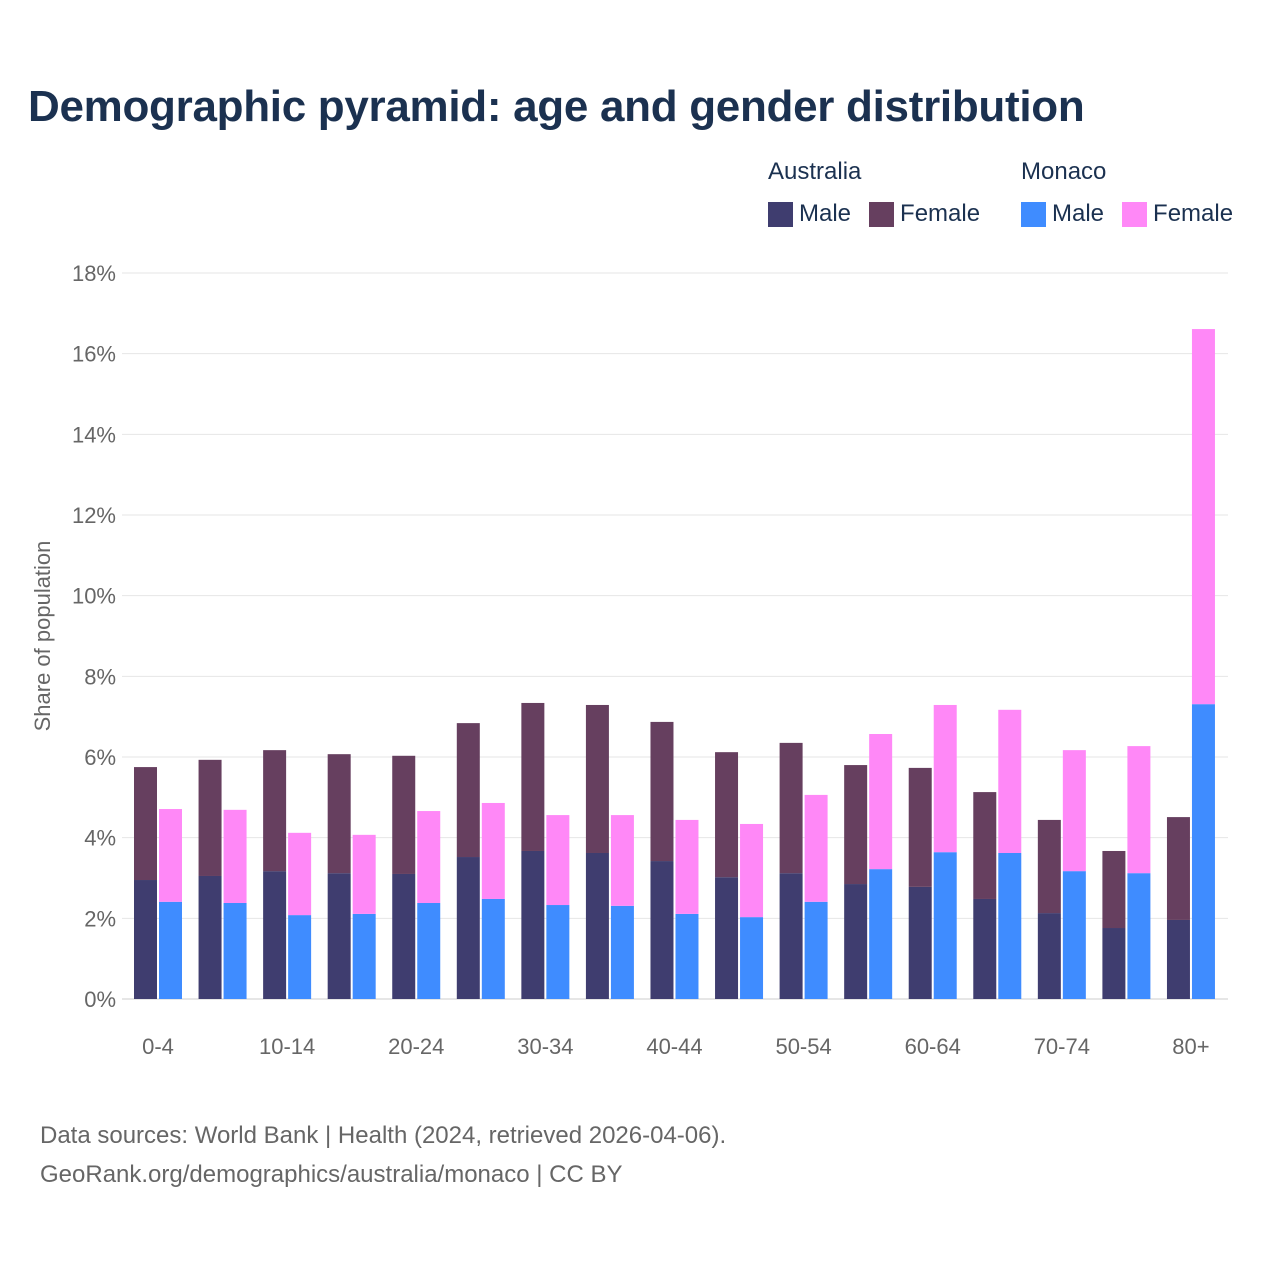 Image resolution: width=1280 pixels, height=1280 pixels. I want to click on y-tick-label: 6%, so click(100, 757).